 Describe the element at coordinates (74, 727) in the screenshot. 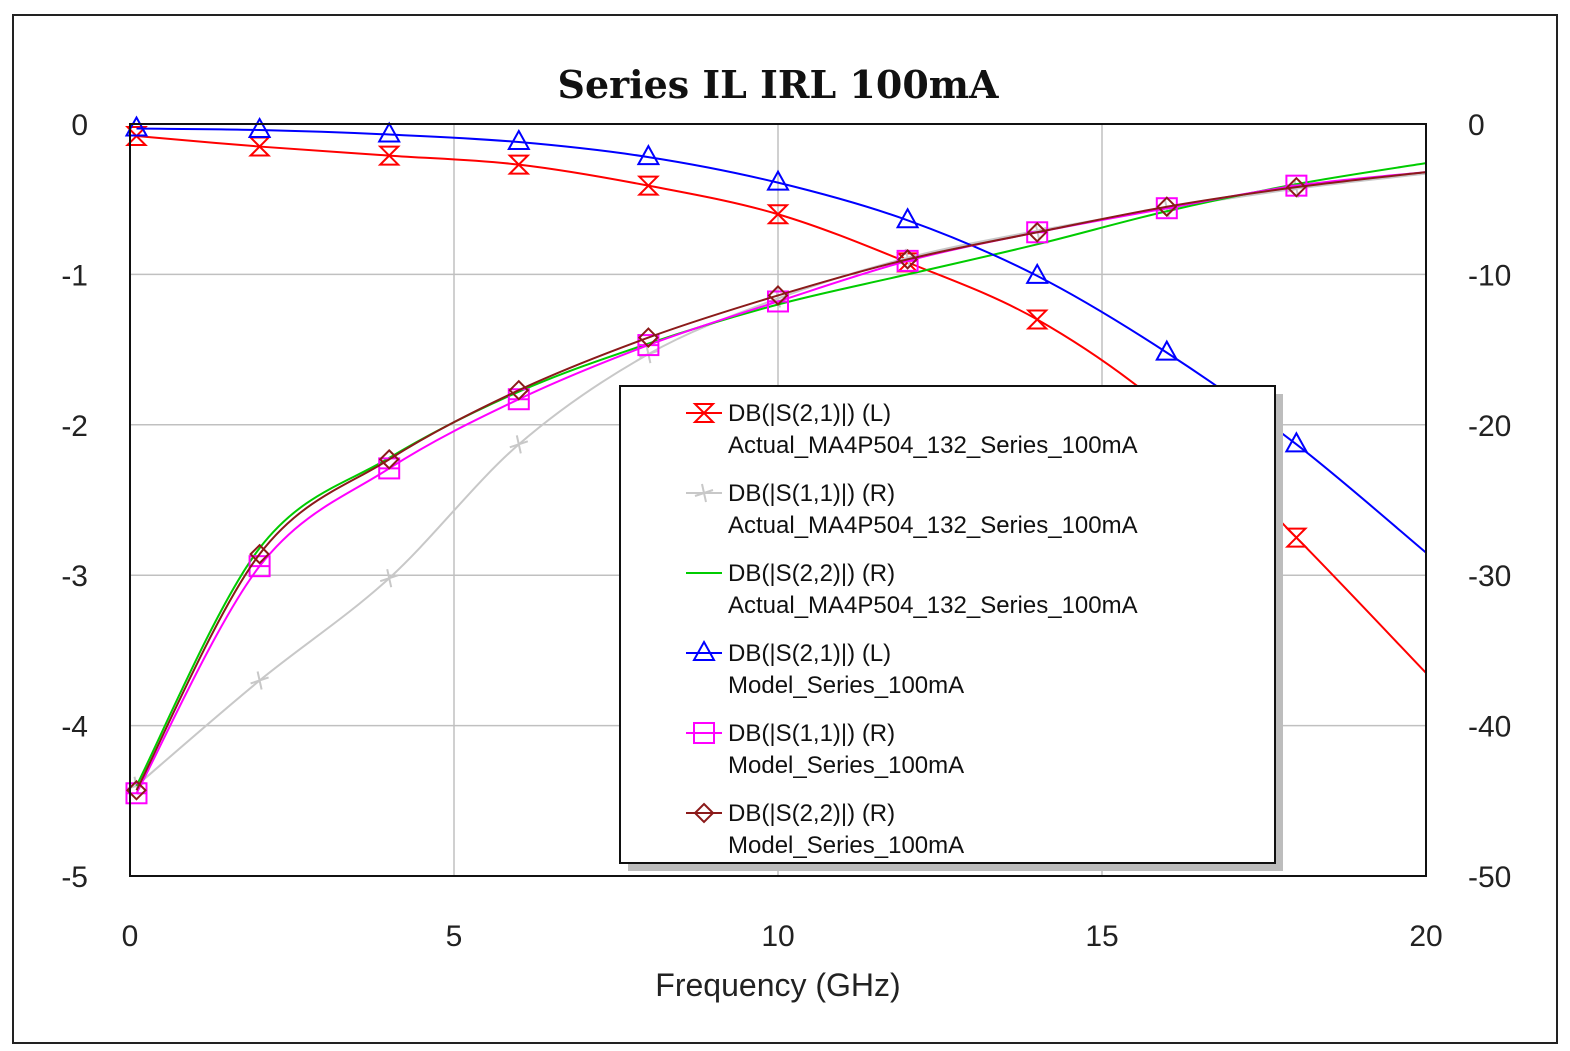

I see `y-left-tick-label: -4` at that location.